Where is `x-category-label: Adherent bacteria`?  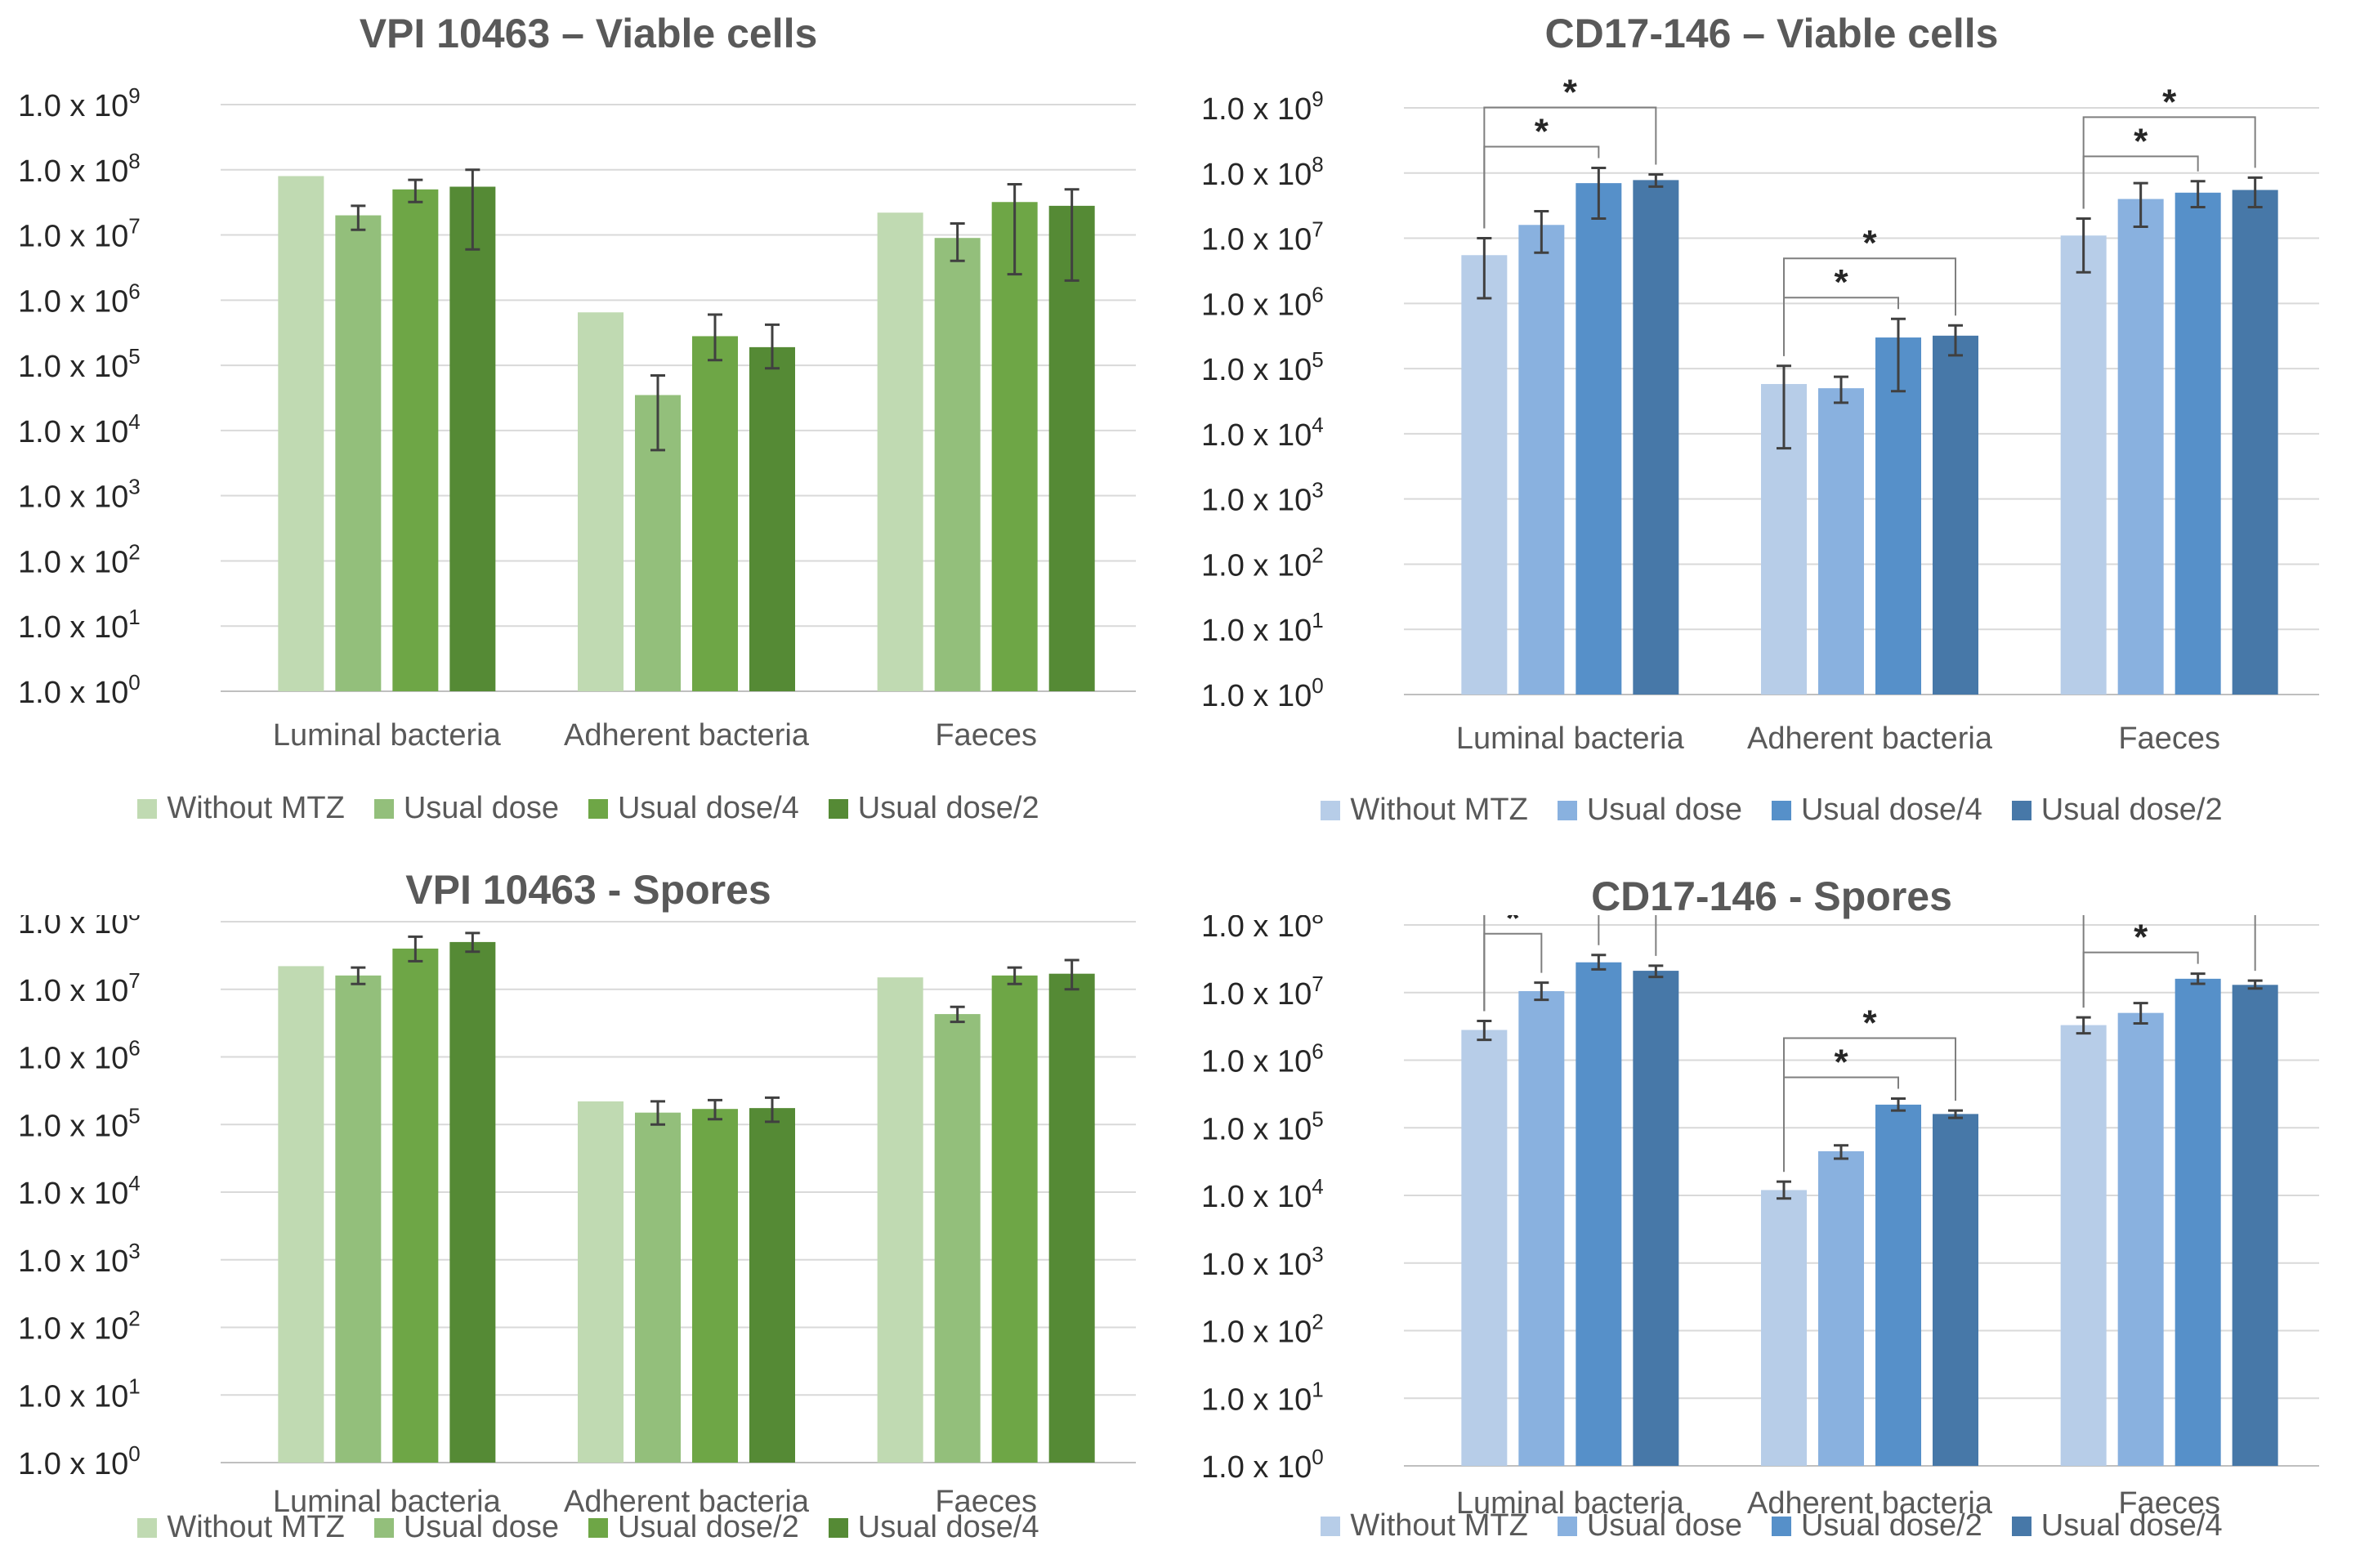
x-category-label: Adherent bacteria is located at coordinates (1870, 738).